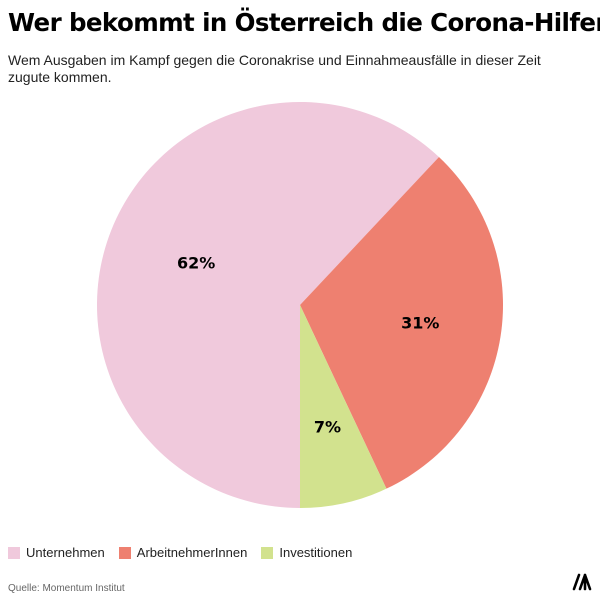  I want to click on legend-label: ArbeitnehmerInnen, so click(192, 552).